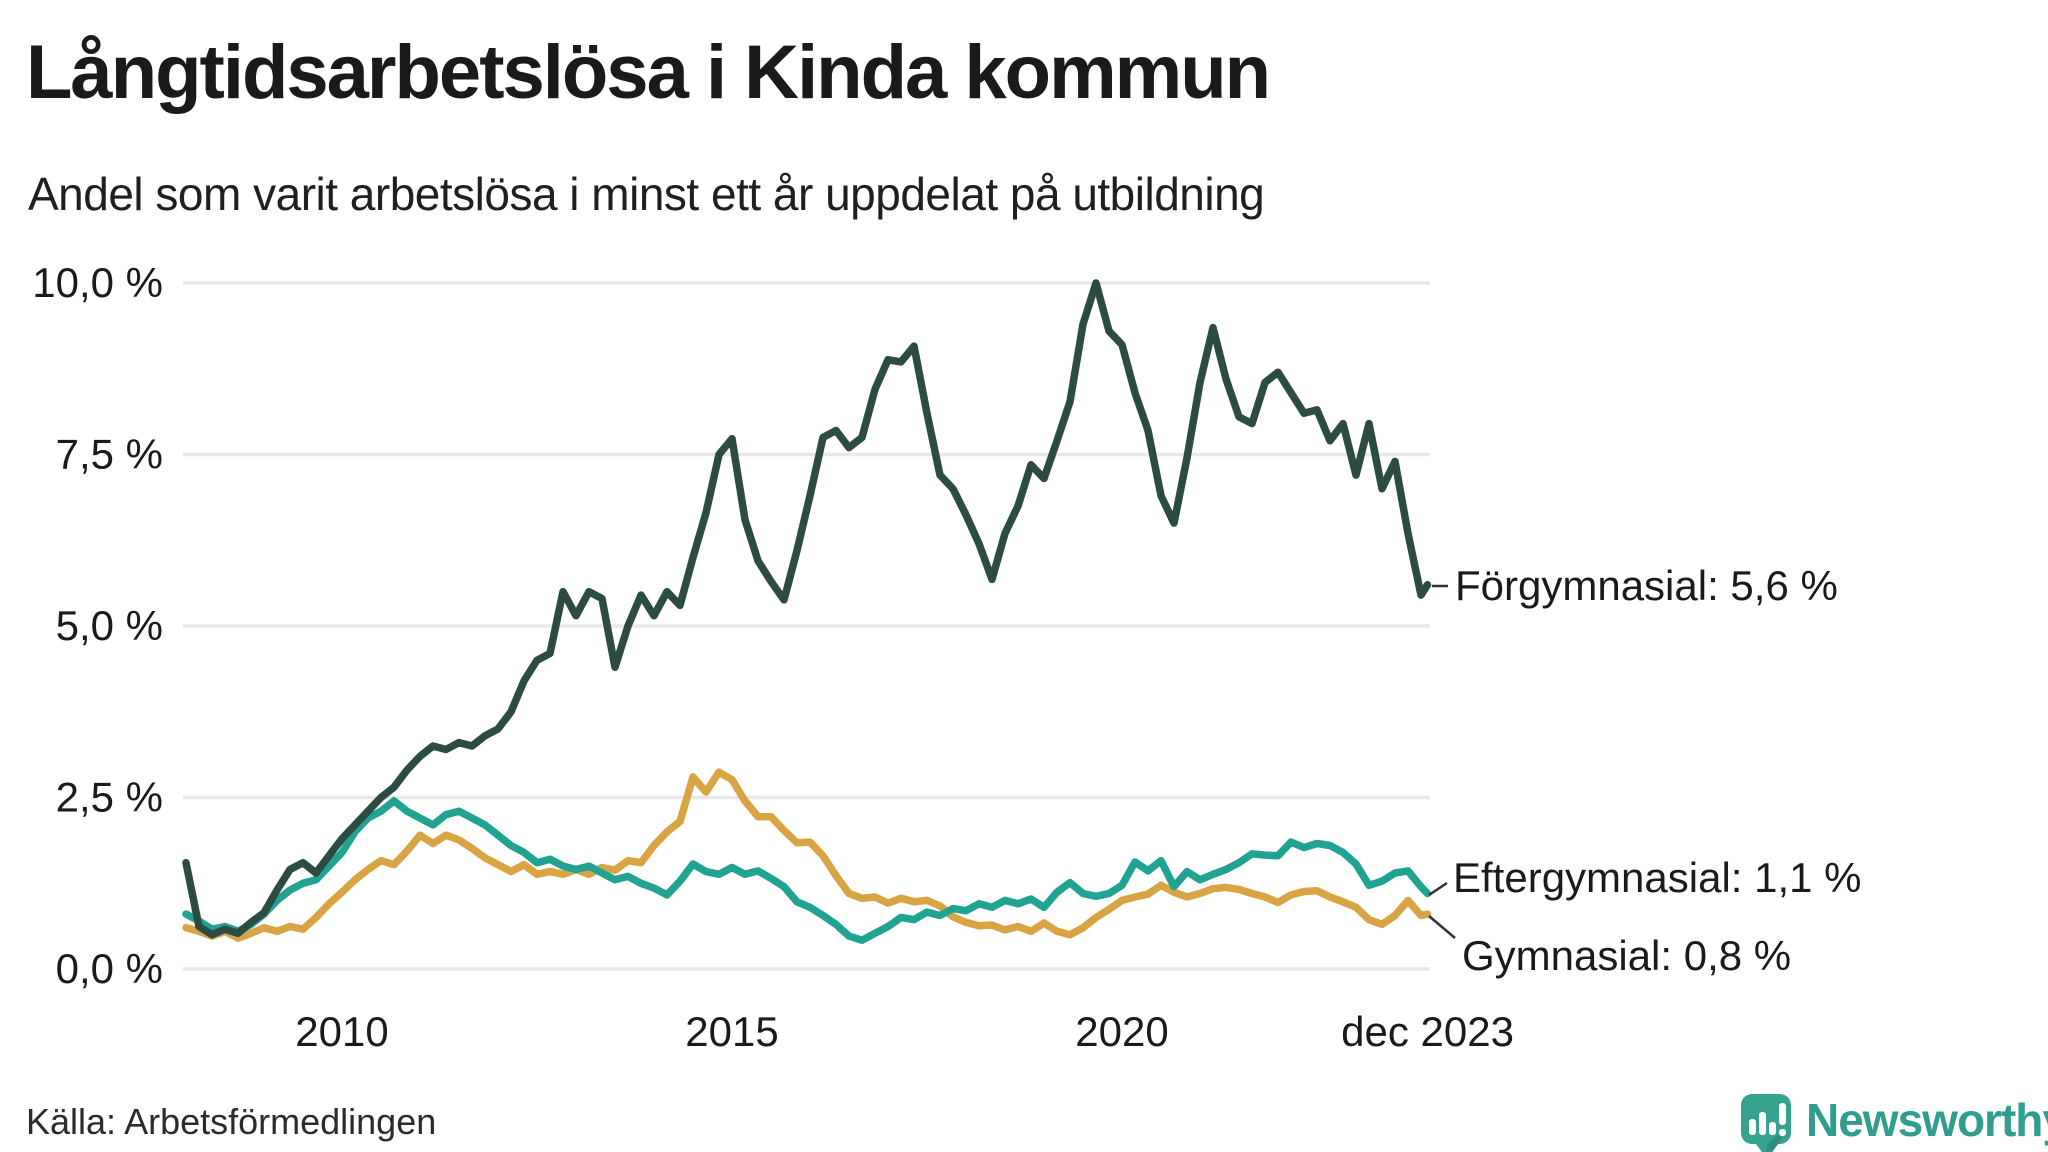 The height and width of the screenshot is (1152, 2048). I want to click on newsworthy-logo: Newsworthy, so click(1894, 1123).